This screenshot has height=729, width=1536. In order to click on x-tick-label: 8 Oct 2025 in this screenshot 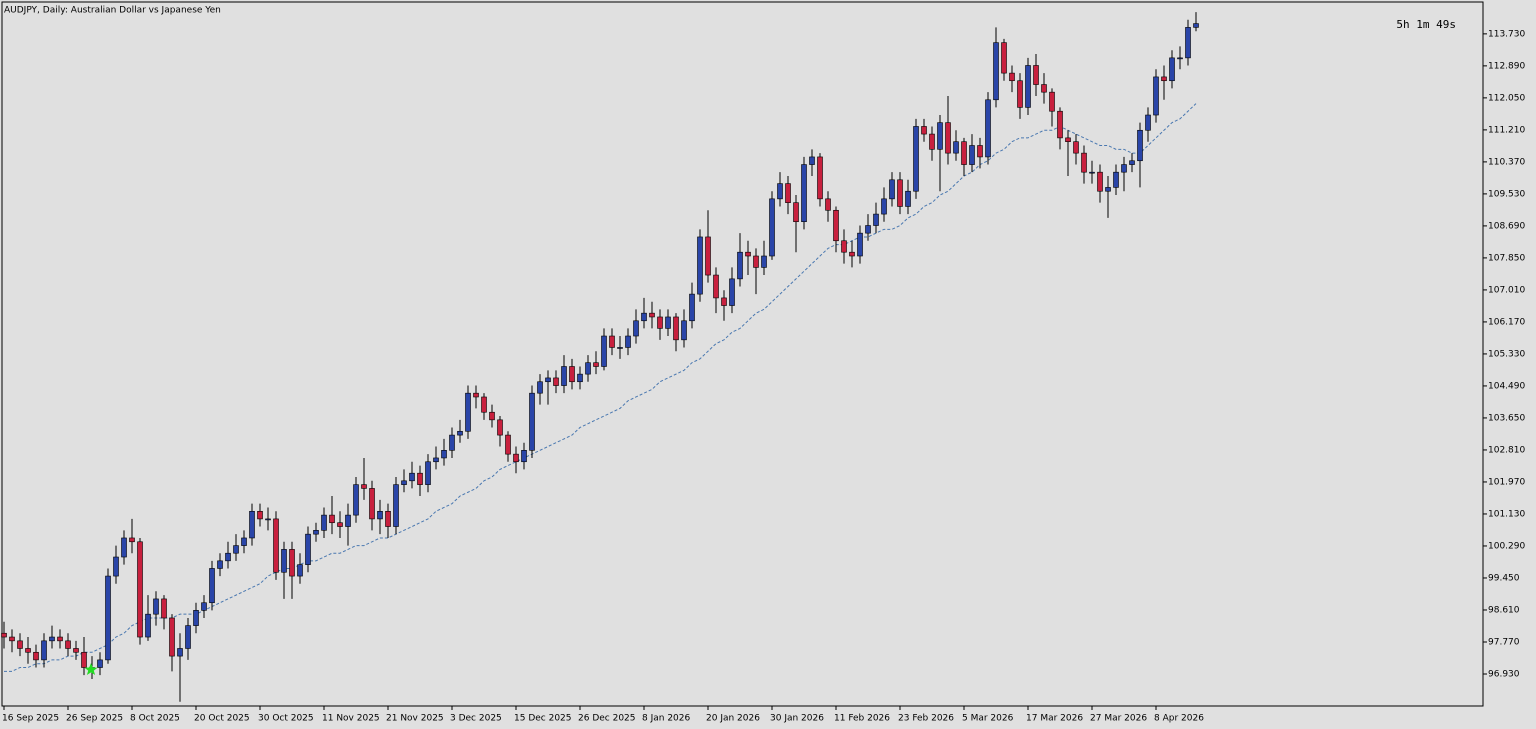, I will do `click(155, 719)`.